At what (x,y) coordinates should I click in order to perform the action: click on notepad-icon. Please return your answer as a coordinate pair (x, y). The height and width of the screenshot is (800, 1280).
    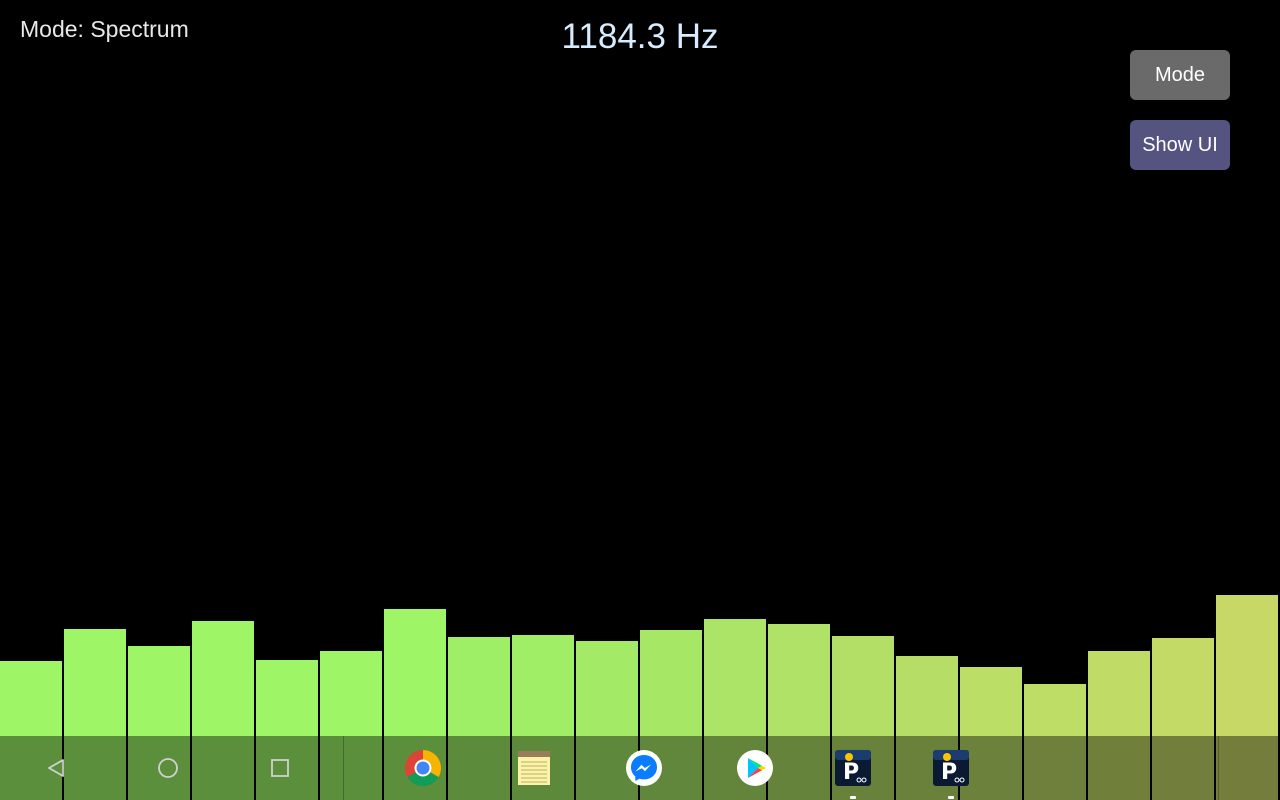
    Looking at the image, I should click on (534, 768).